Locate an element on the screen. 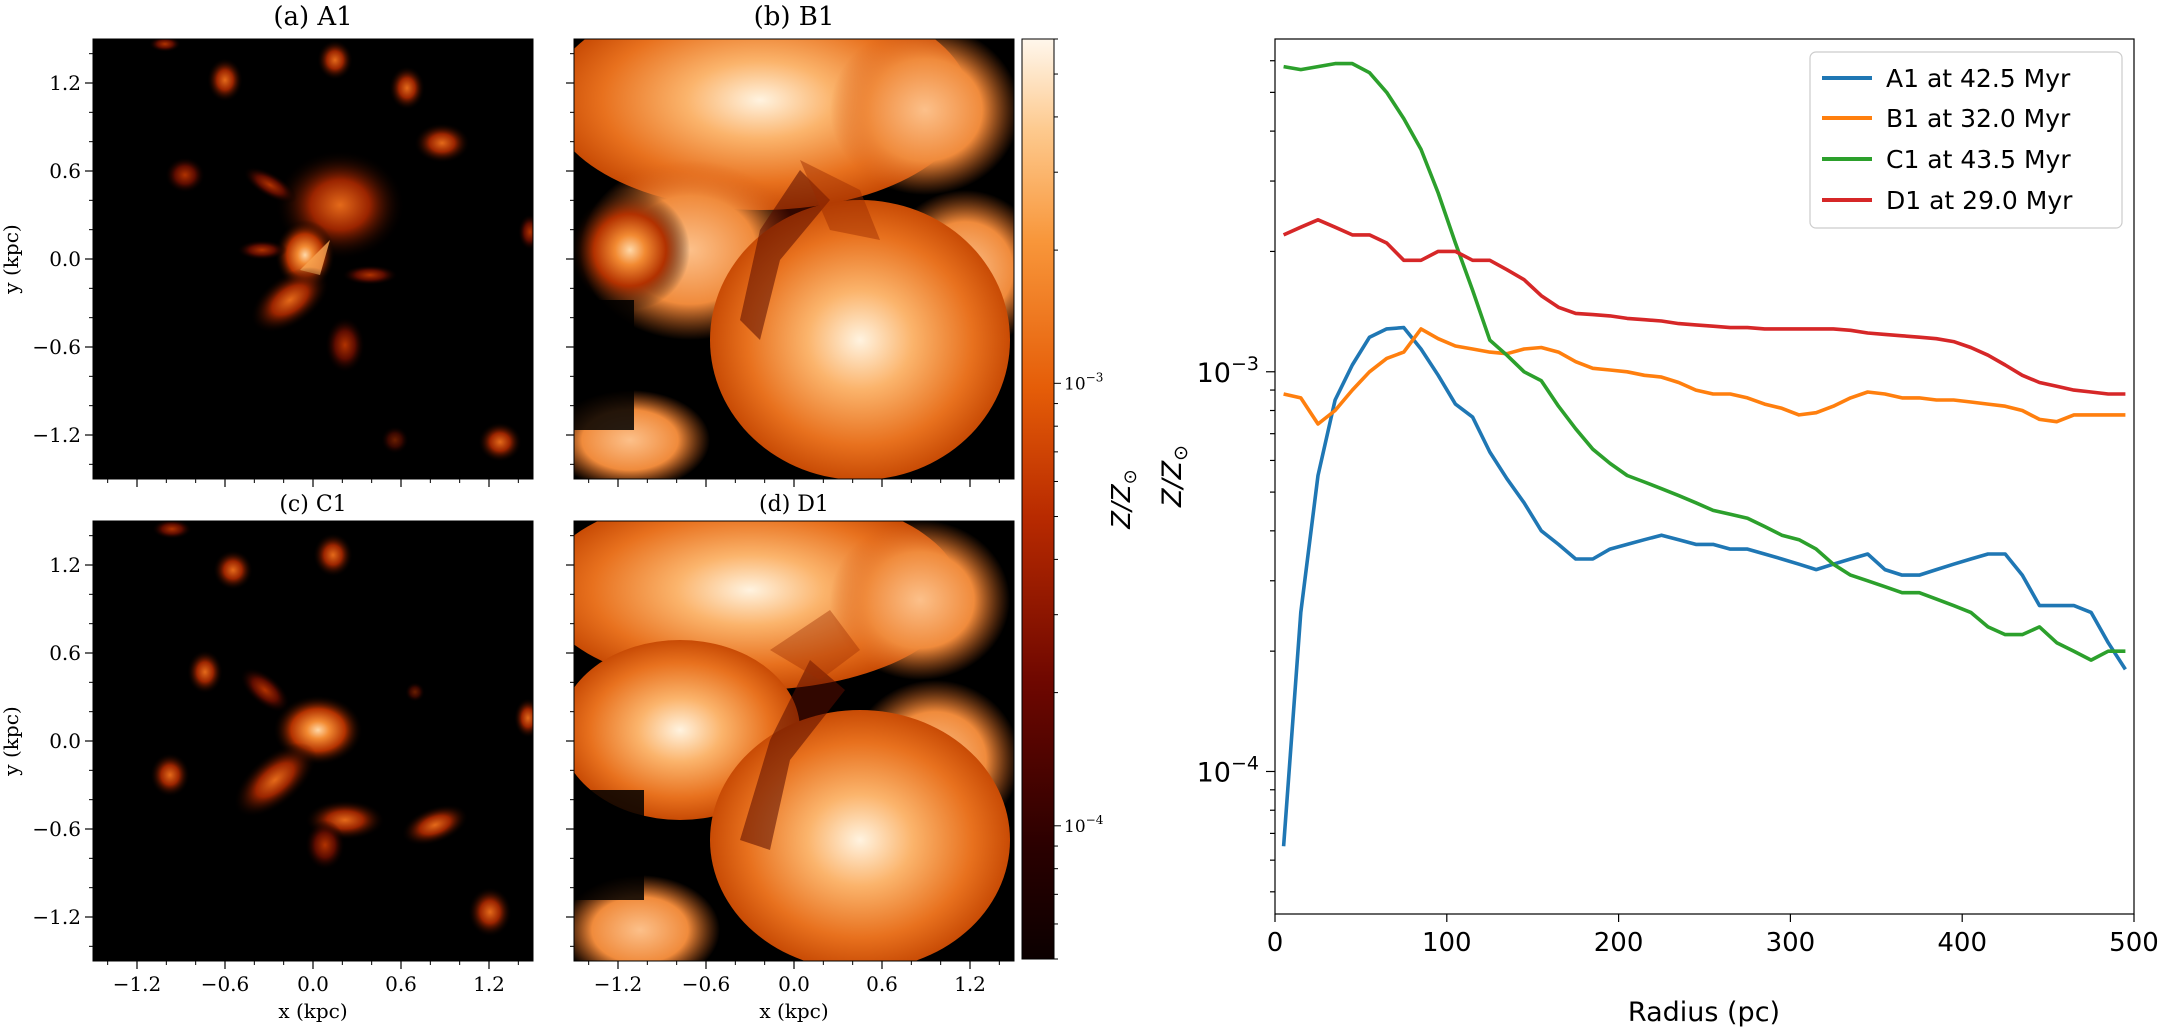  legend-item-c1: C1 at 43.5 Myr is located at coordinates (1946, 159).